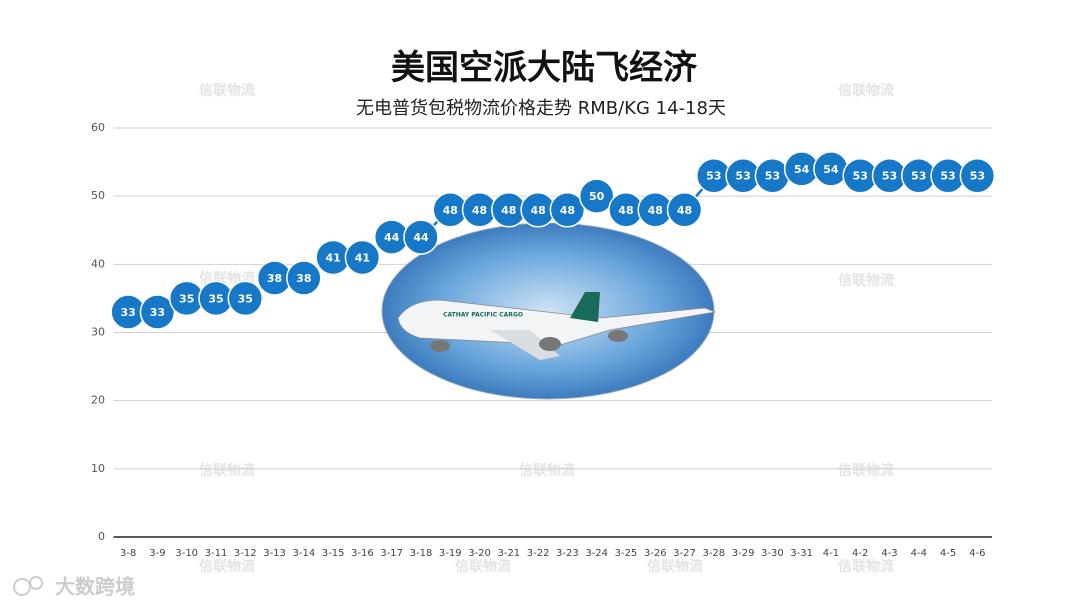 This screenshot has width=1080, height=608. What do you see at coordinates (95, 587) in the screenshot?
I see `logo-text: 大数跨境` at bounding box center [95, 587].